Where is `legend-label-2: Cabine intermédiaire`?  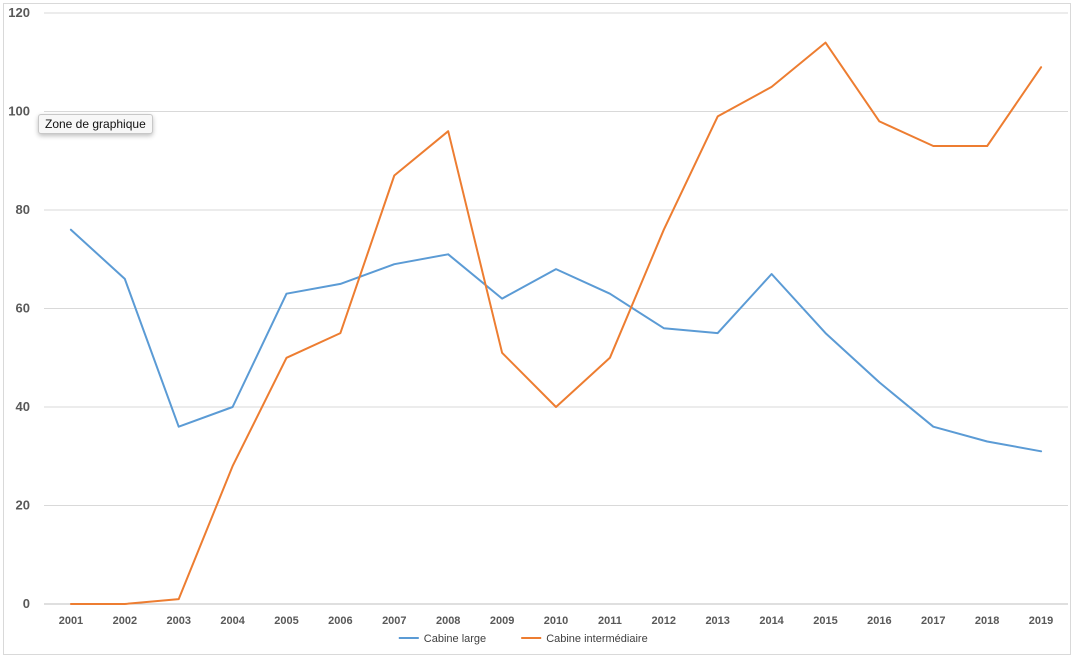 legend-label-2: Cabine intermédiaire is located at coordinates (597, 639).